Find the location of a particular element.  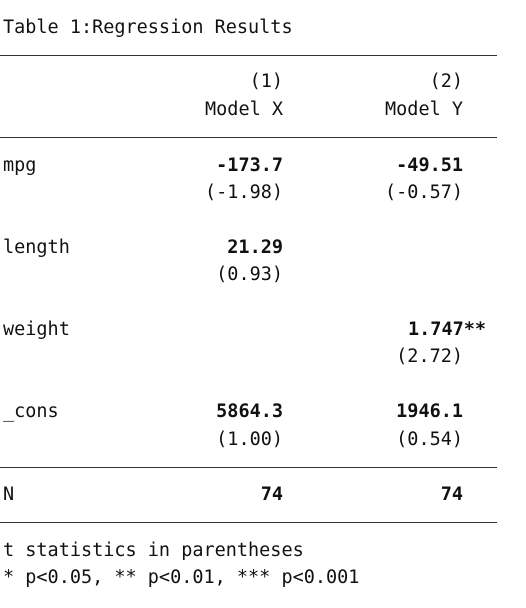

column-number: (2) is located at coordinates (446, 81).